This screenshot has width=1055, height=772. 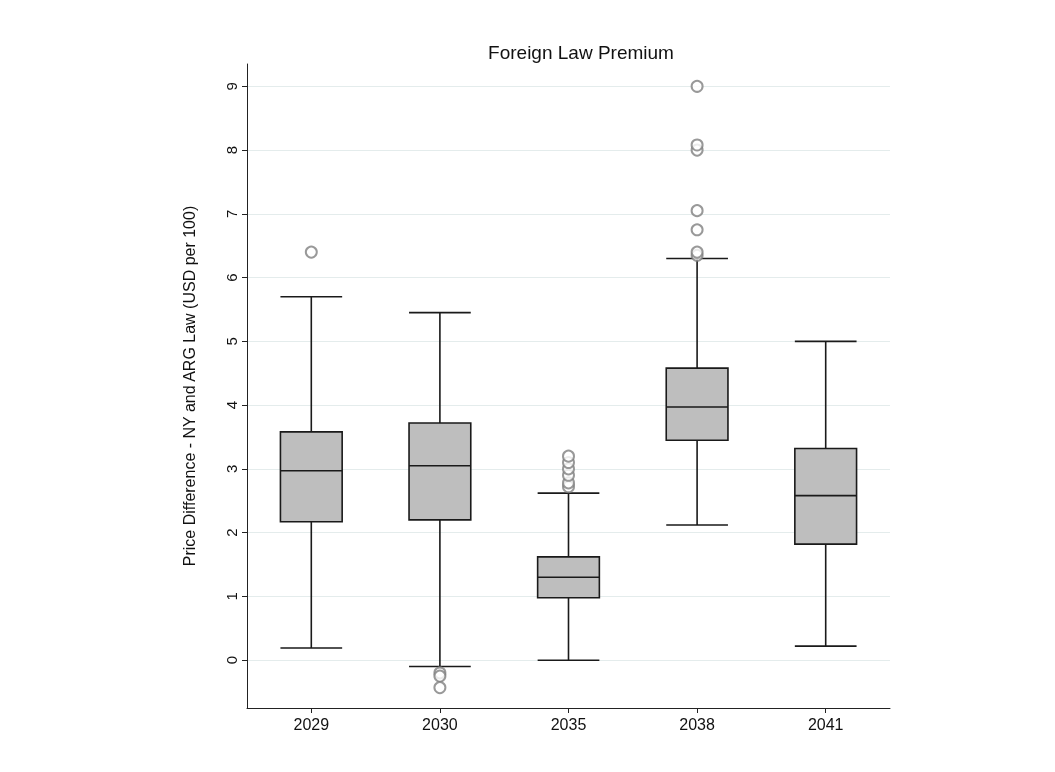 I want to click on y-tick-label: 9, so click(x=231, y=86).